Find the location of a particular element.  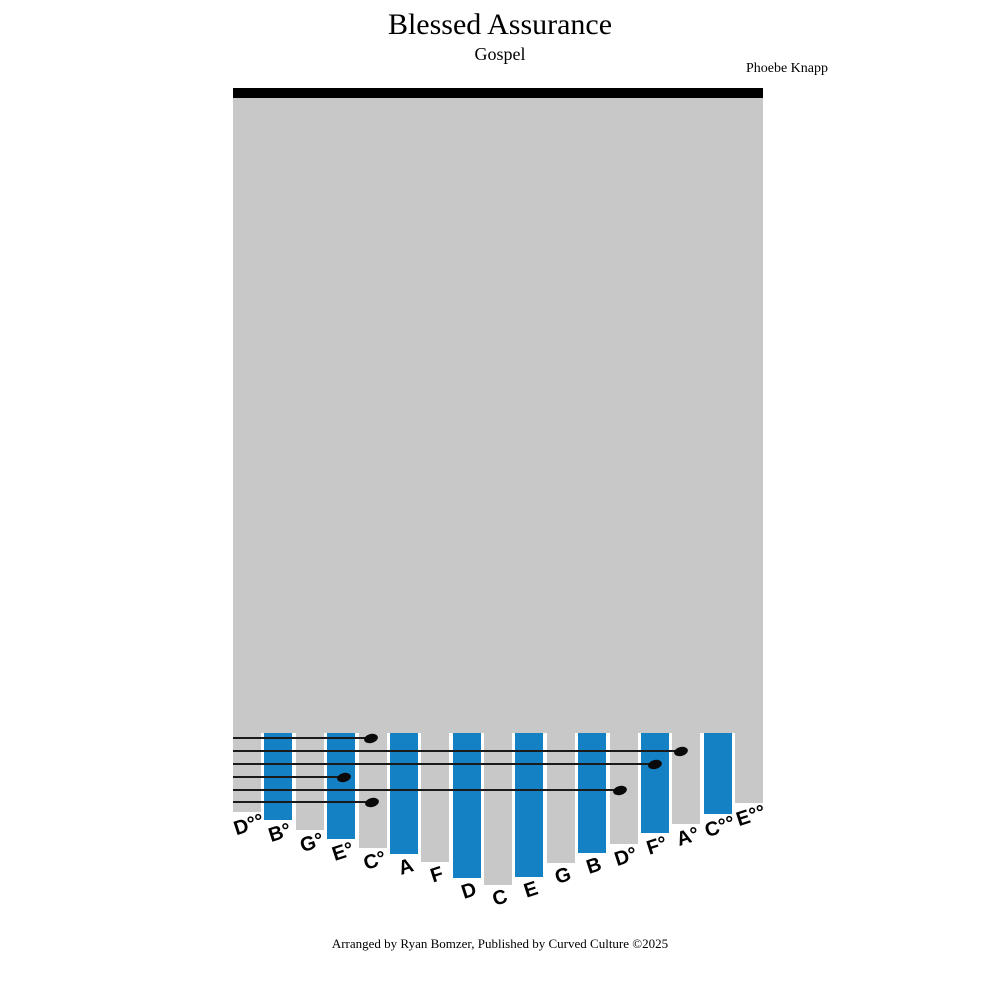

composer-credit: Phoebe Knapp is located at coordinates (786, 68).